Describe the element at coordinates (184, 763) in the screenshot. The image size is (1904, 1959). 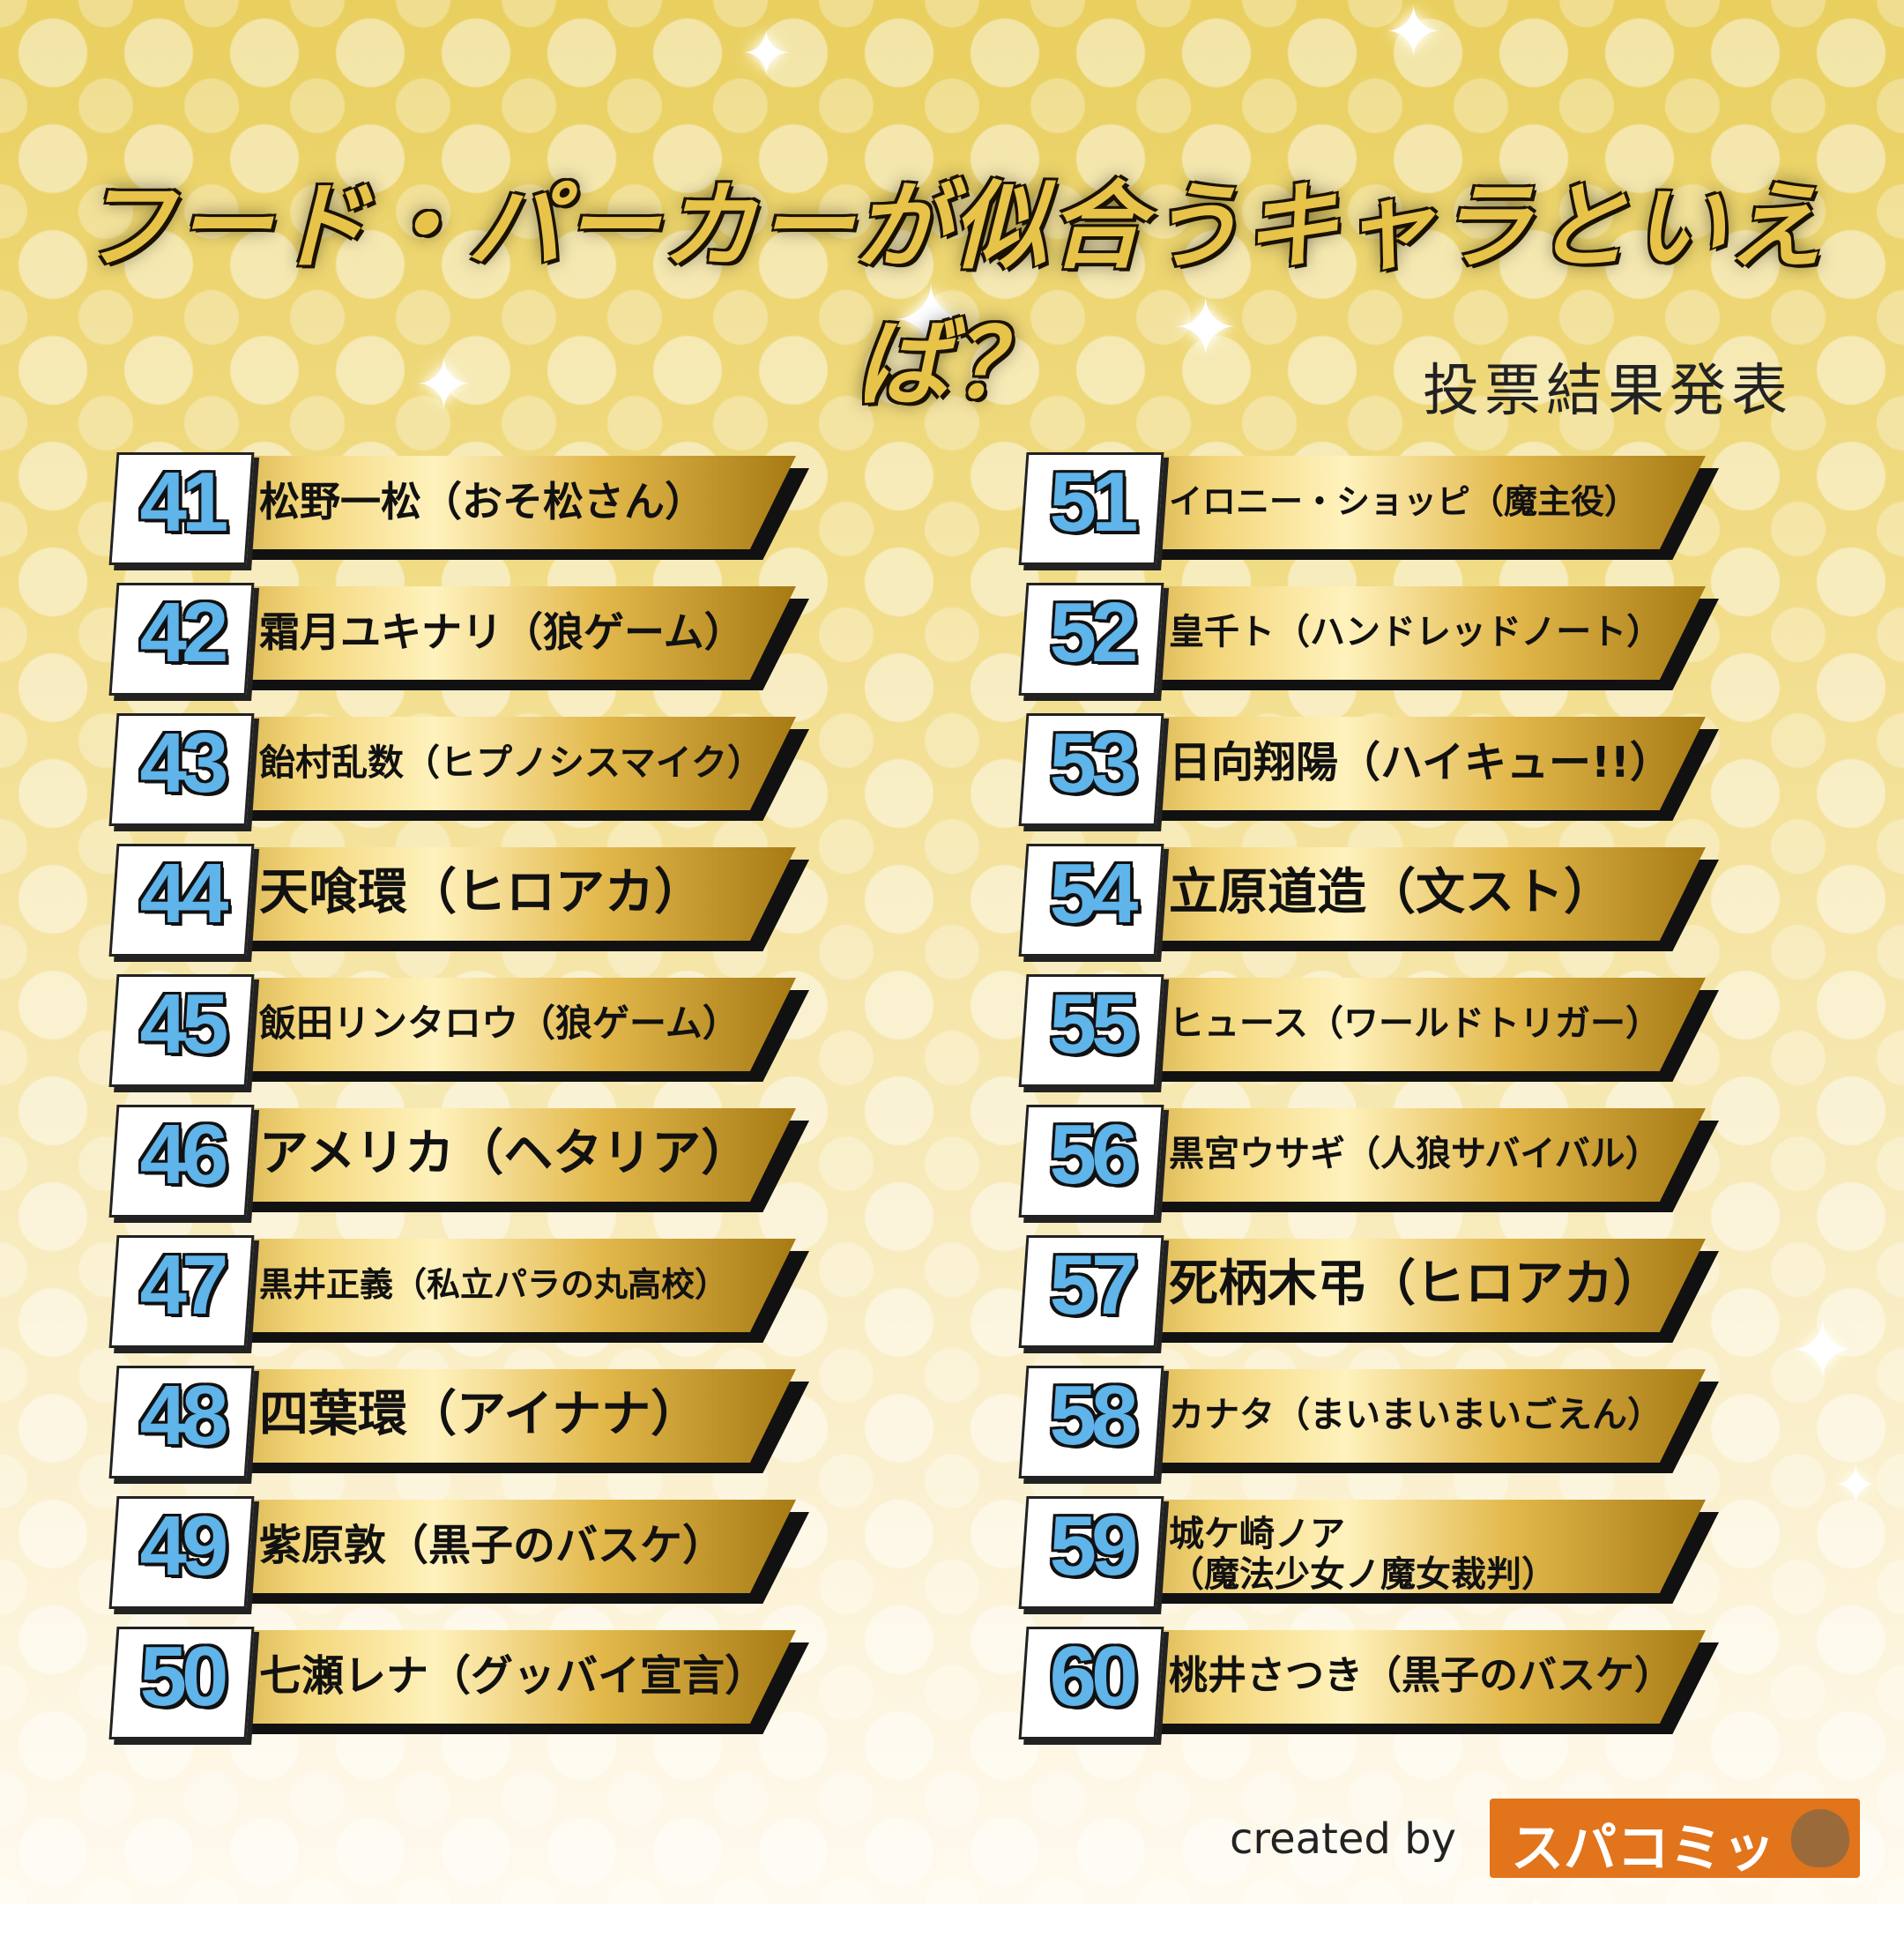
I see `rank-number: 43` at that location.